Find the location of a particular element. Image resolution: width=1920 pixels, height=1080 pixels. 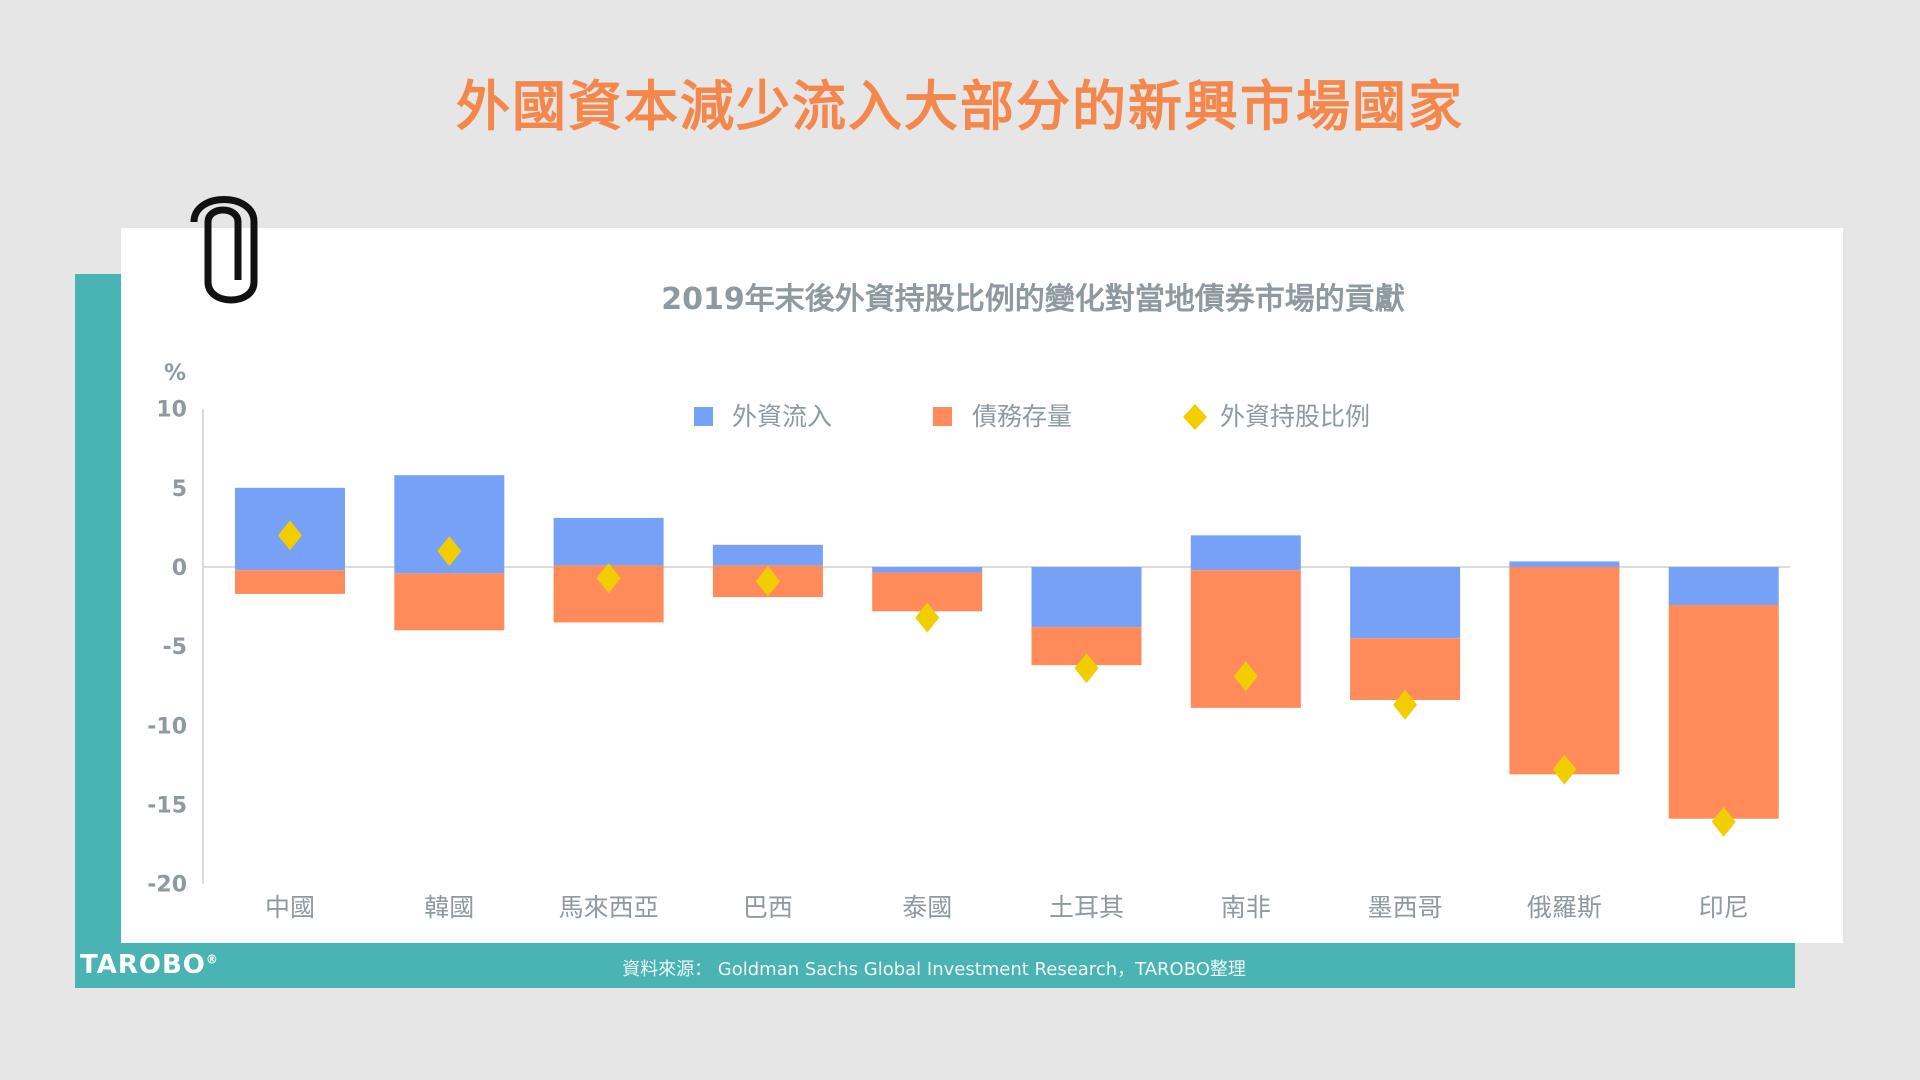

category-label: 土耳其 is located at coordinates (1086, 907).